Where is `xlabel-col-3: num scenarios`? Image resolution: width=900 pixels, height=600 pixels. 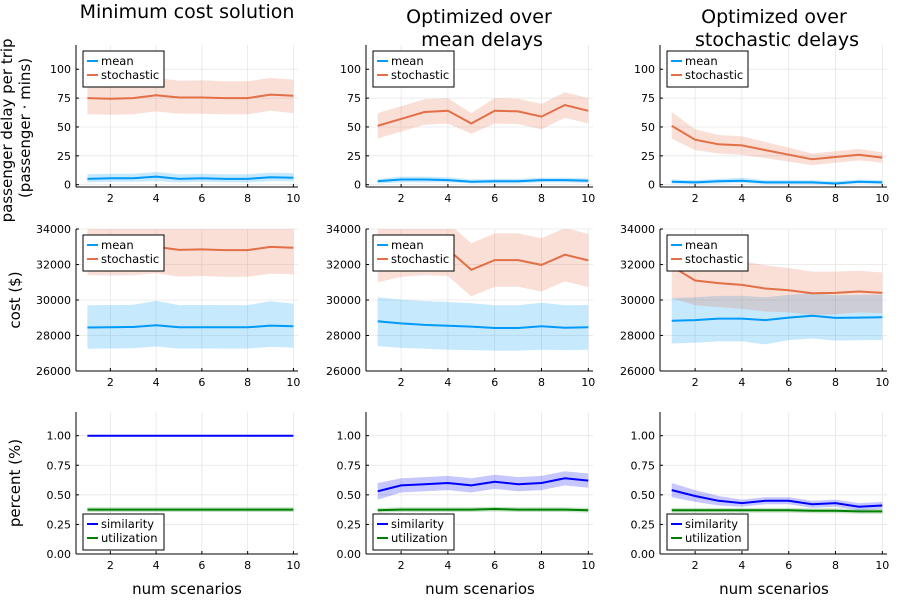
xlabel-col-3: num scenarios is located at coordinates (774, 589).